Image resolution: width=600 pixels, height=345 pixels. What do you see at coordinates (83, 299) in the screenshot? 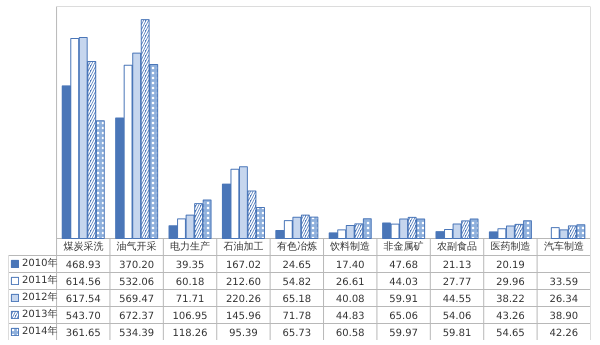
I see `data-label: 617.54` at bounding box center [83, 299].